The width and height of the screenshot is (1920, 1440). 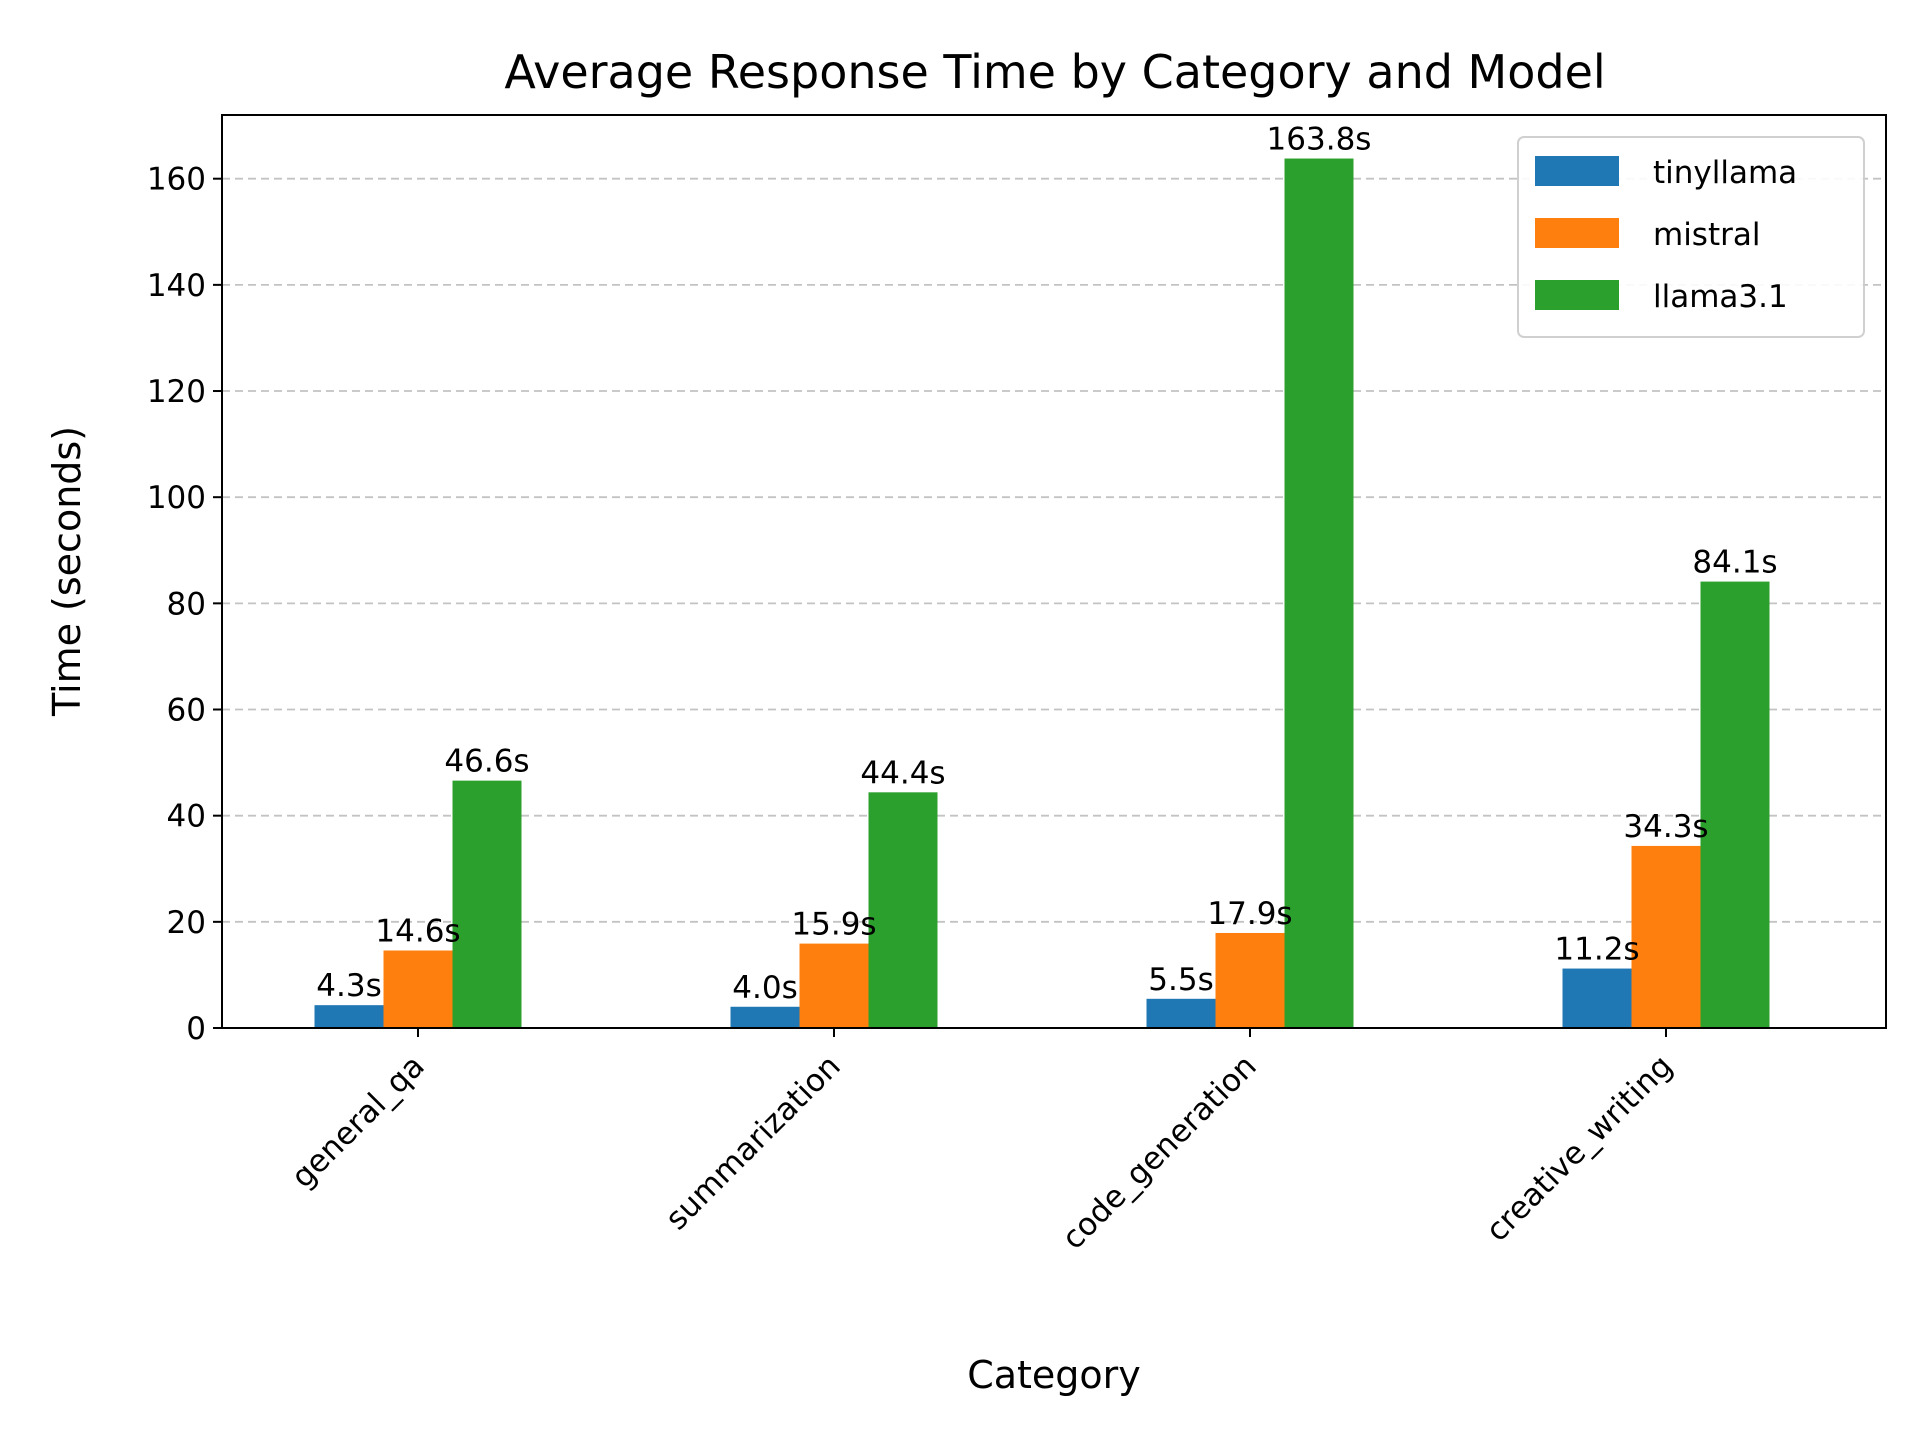 I want to click on bar-tinyllama-creative-writing, so click(x=1597, y=998).